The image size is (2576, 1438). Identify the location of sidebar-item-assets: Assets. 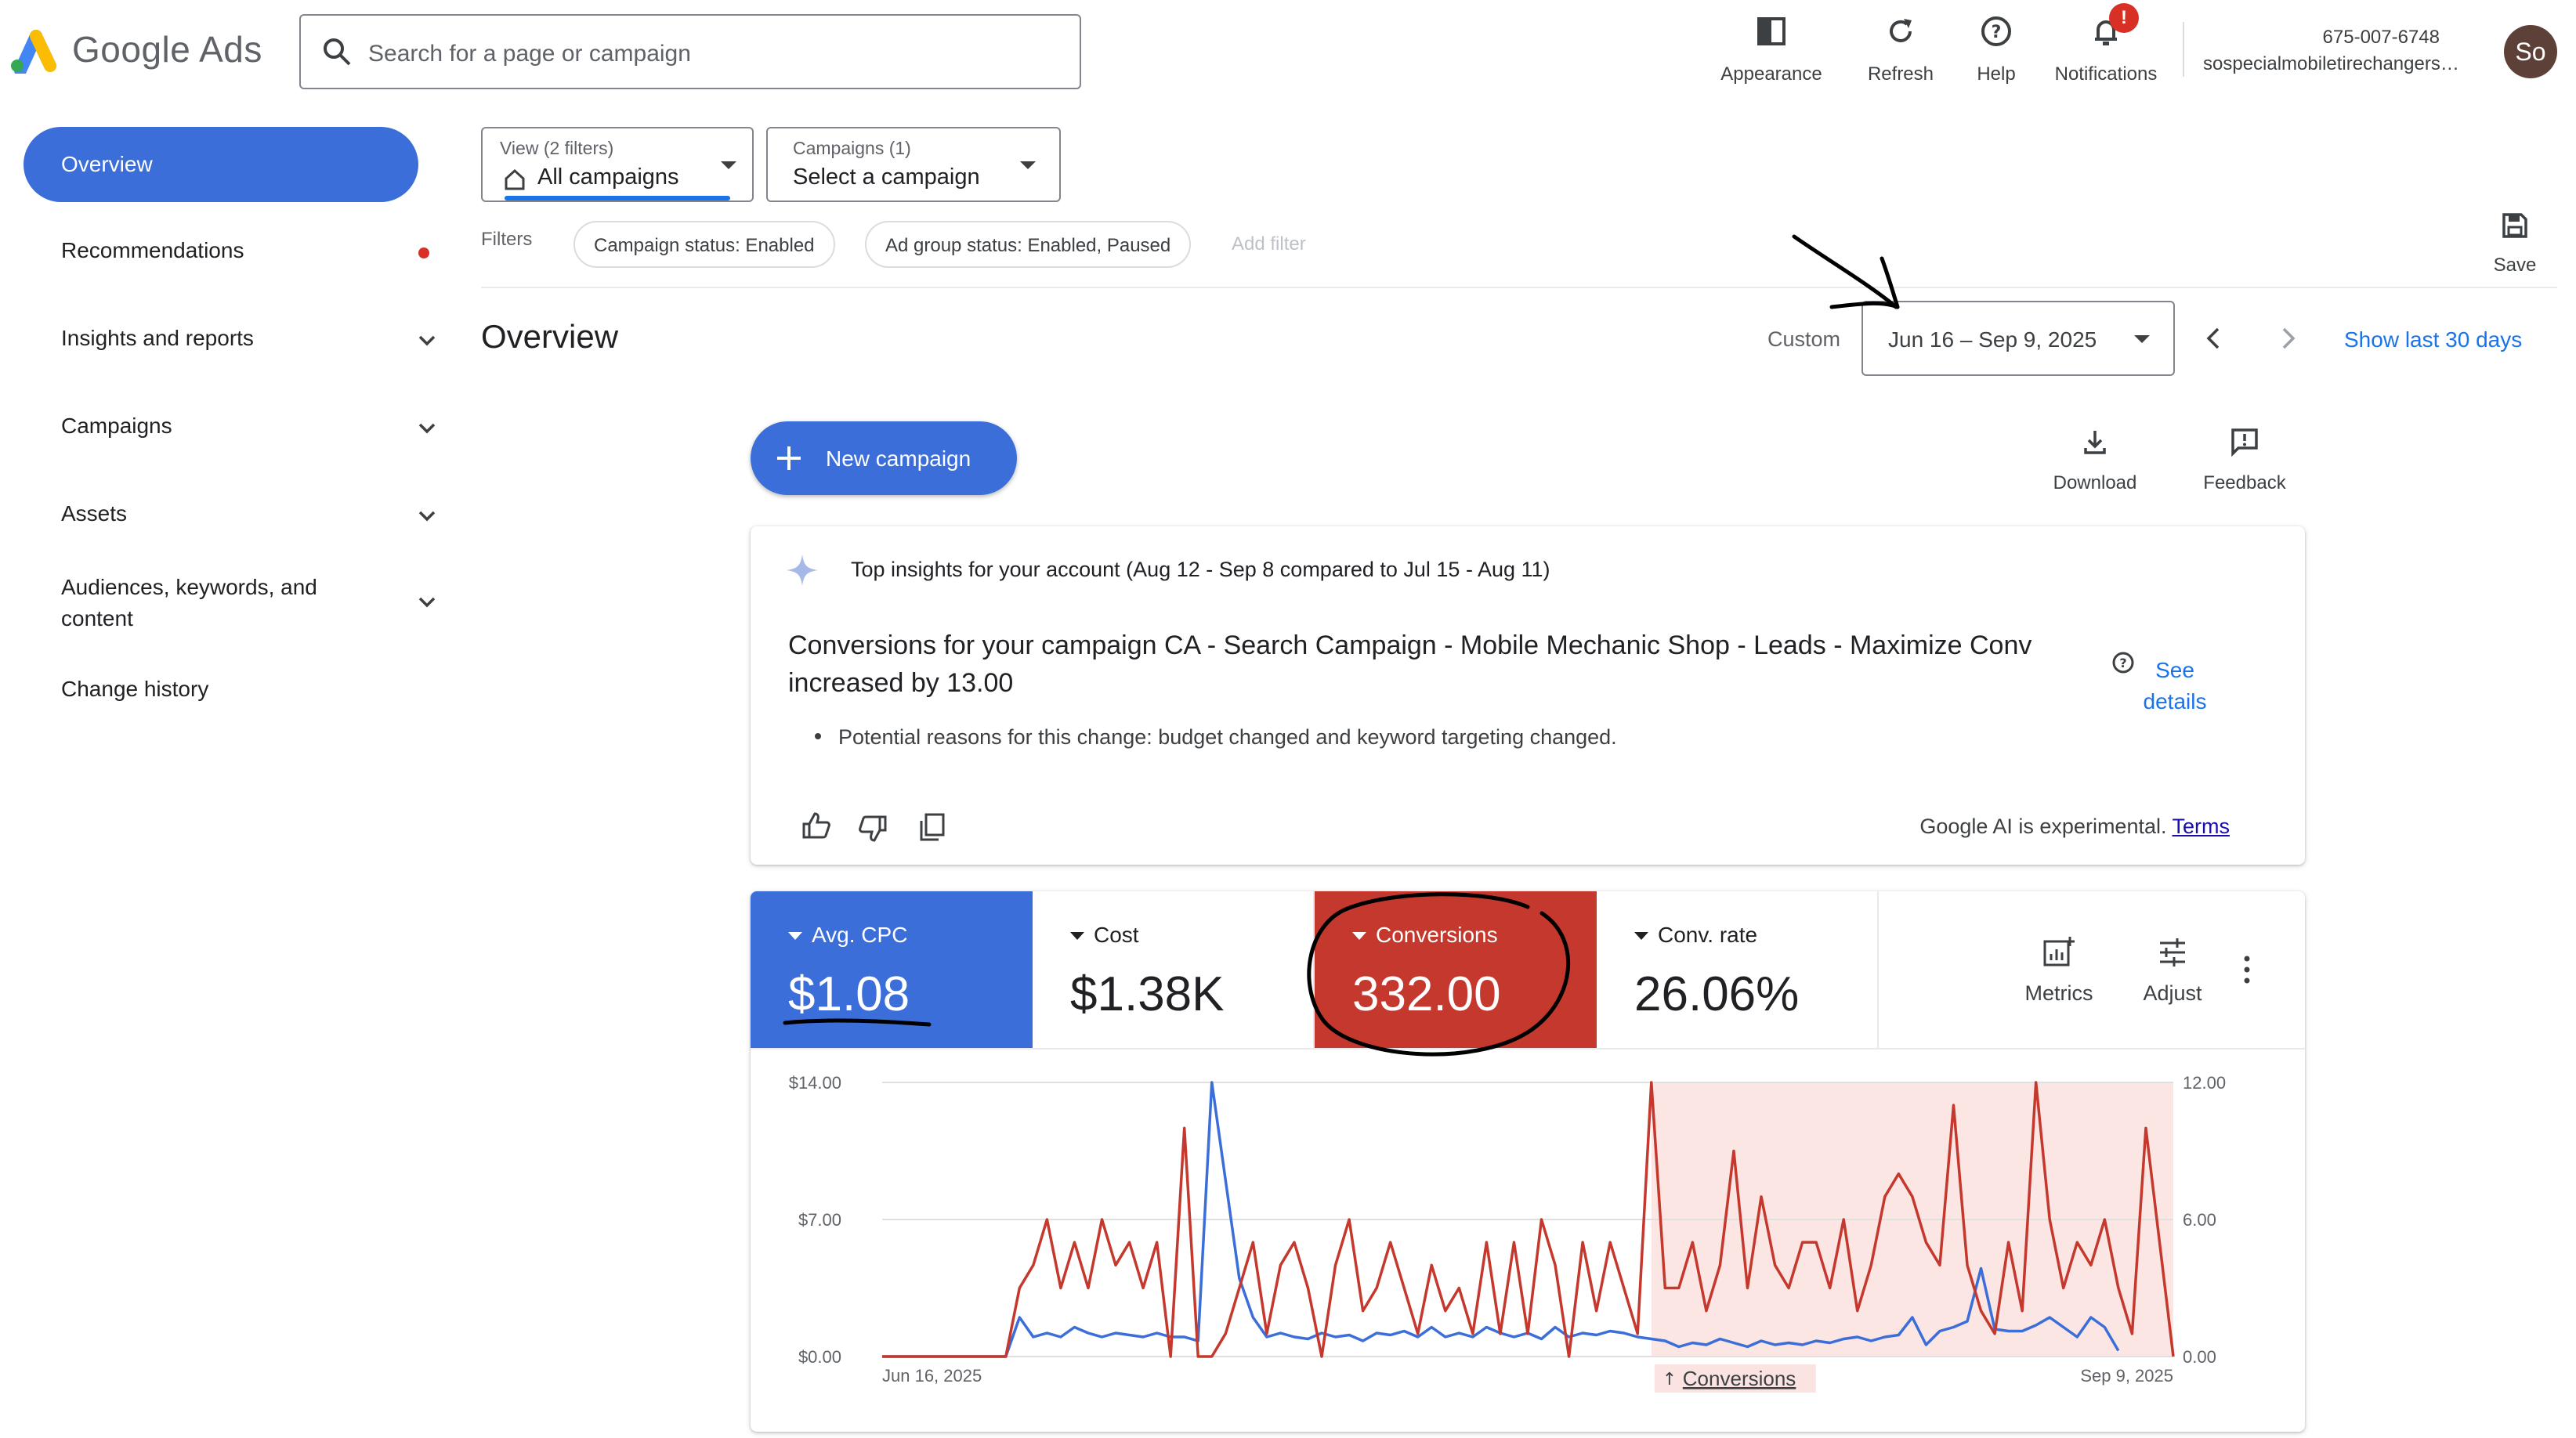
(258, 518).